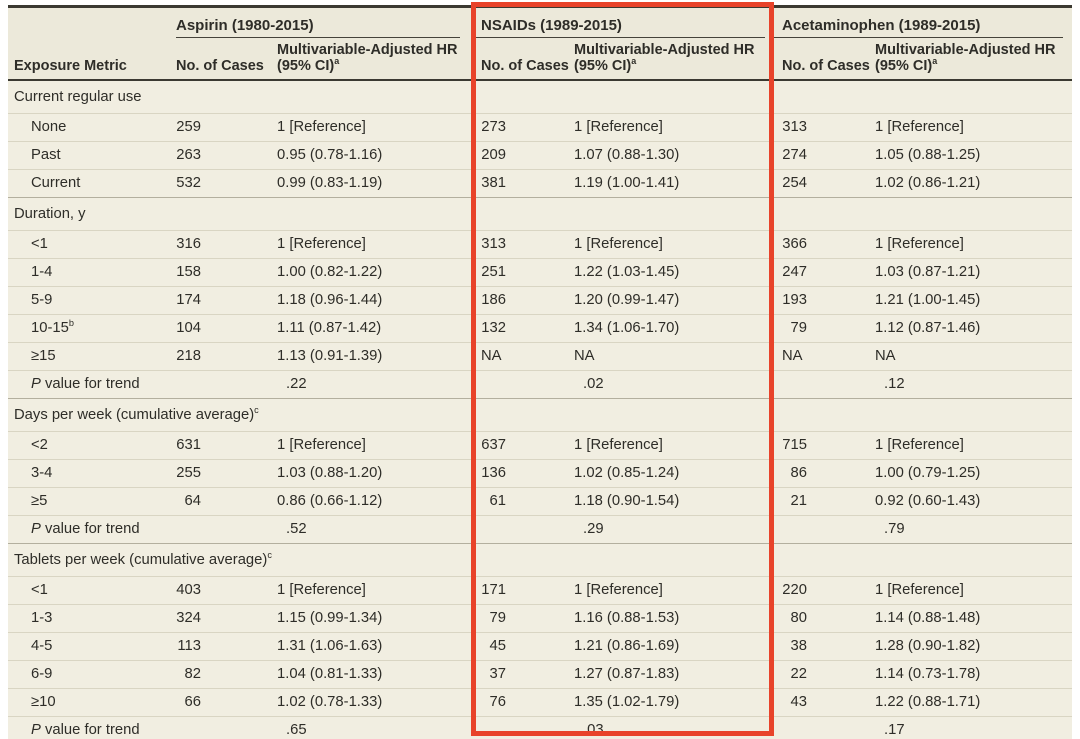 This screenshot has height=739, width=1080. What do you see at coordinates (627, 618) in the screenshot?
I see `hr-cell-nsaids: 1.16 (0.88-1.53)` at bounding box center [627, 618].